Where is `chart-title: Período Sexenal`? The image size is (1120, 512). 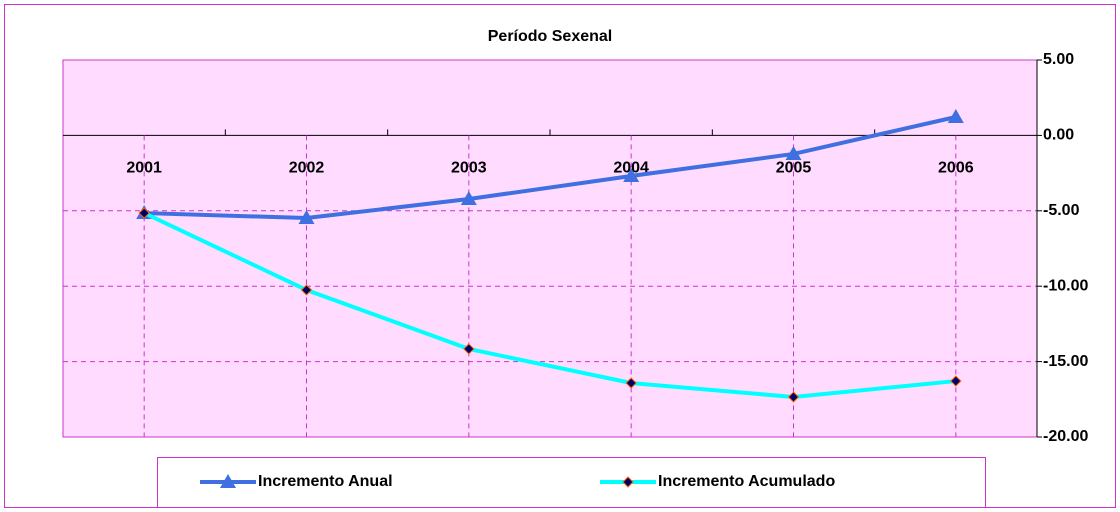
chart-title: Período Sexenal is located at coordinates (550, 36).